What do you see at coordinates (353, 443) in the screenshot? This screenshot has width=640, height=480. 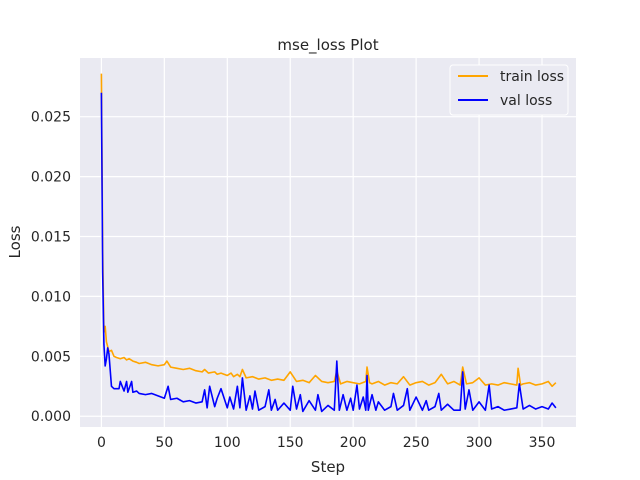 I see `x-tick-label: 200` at bounding box center [353, 443].